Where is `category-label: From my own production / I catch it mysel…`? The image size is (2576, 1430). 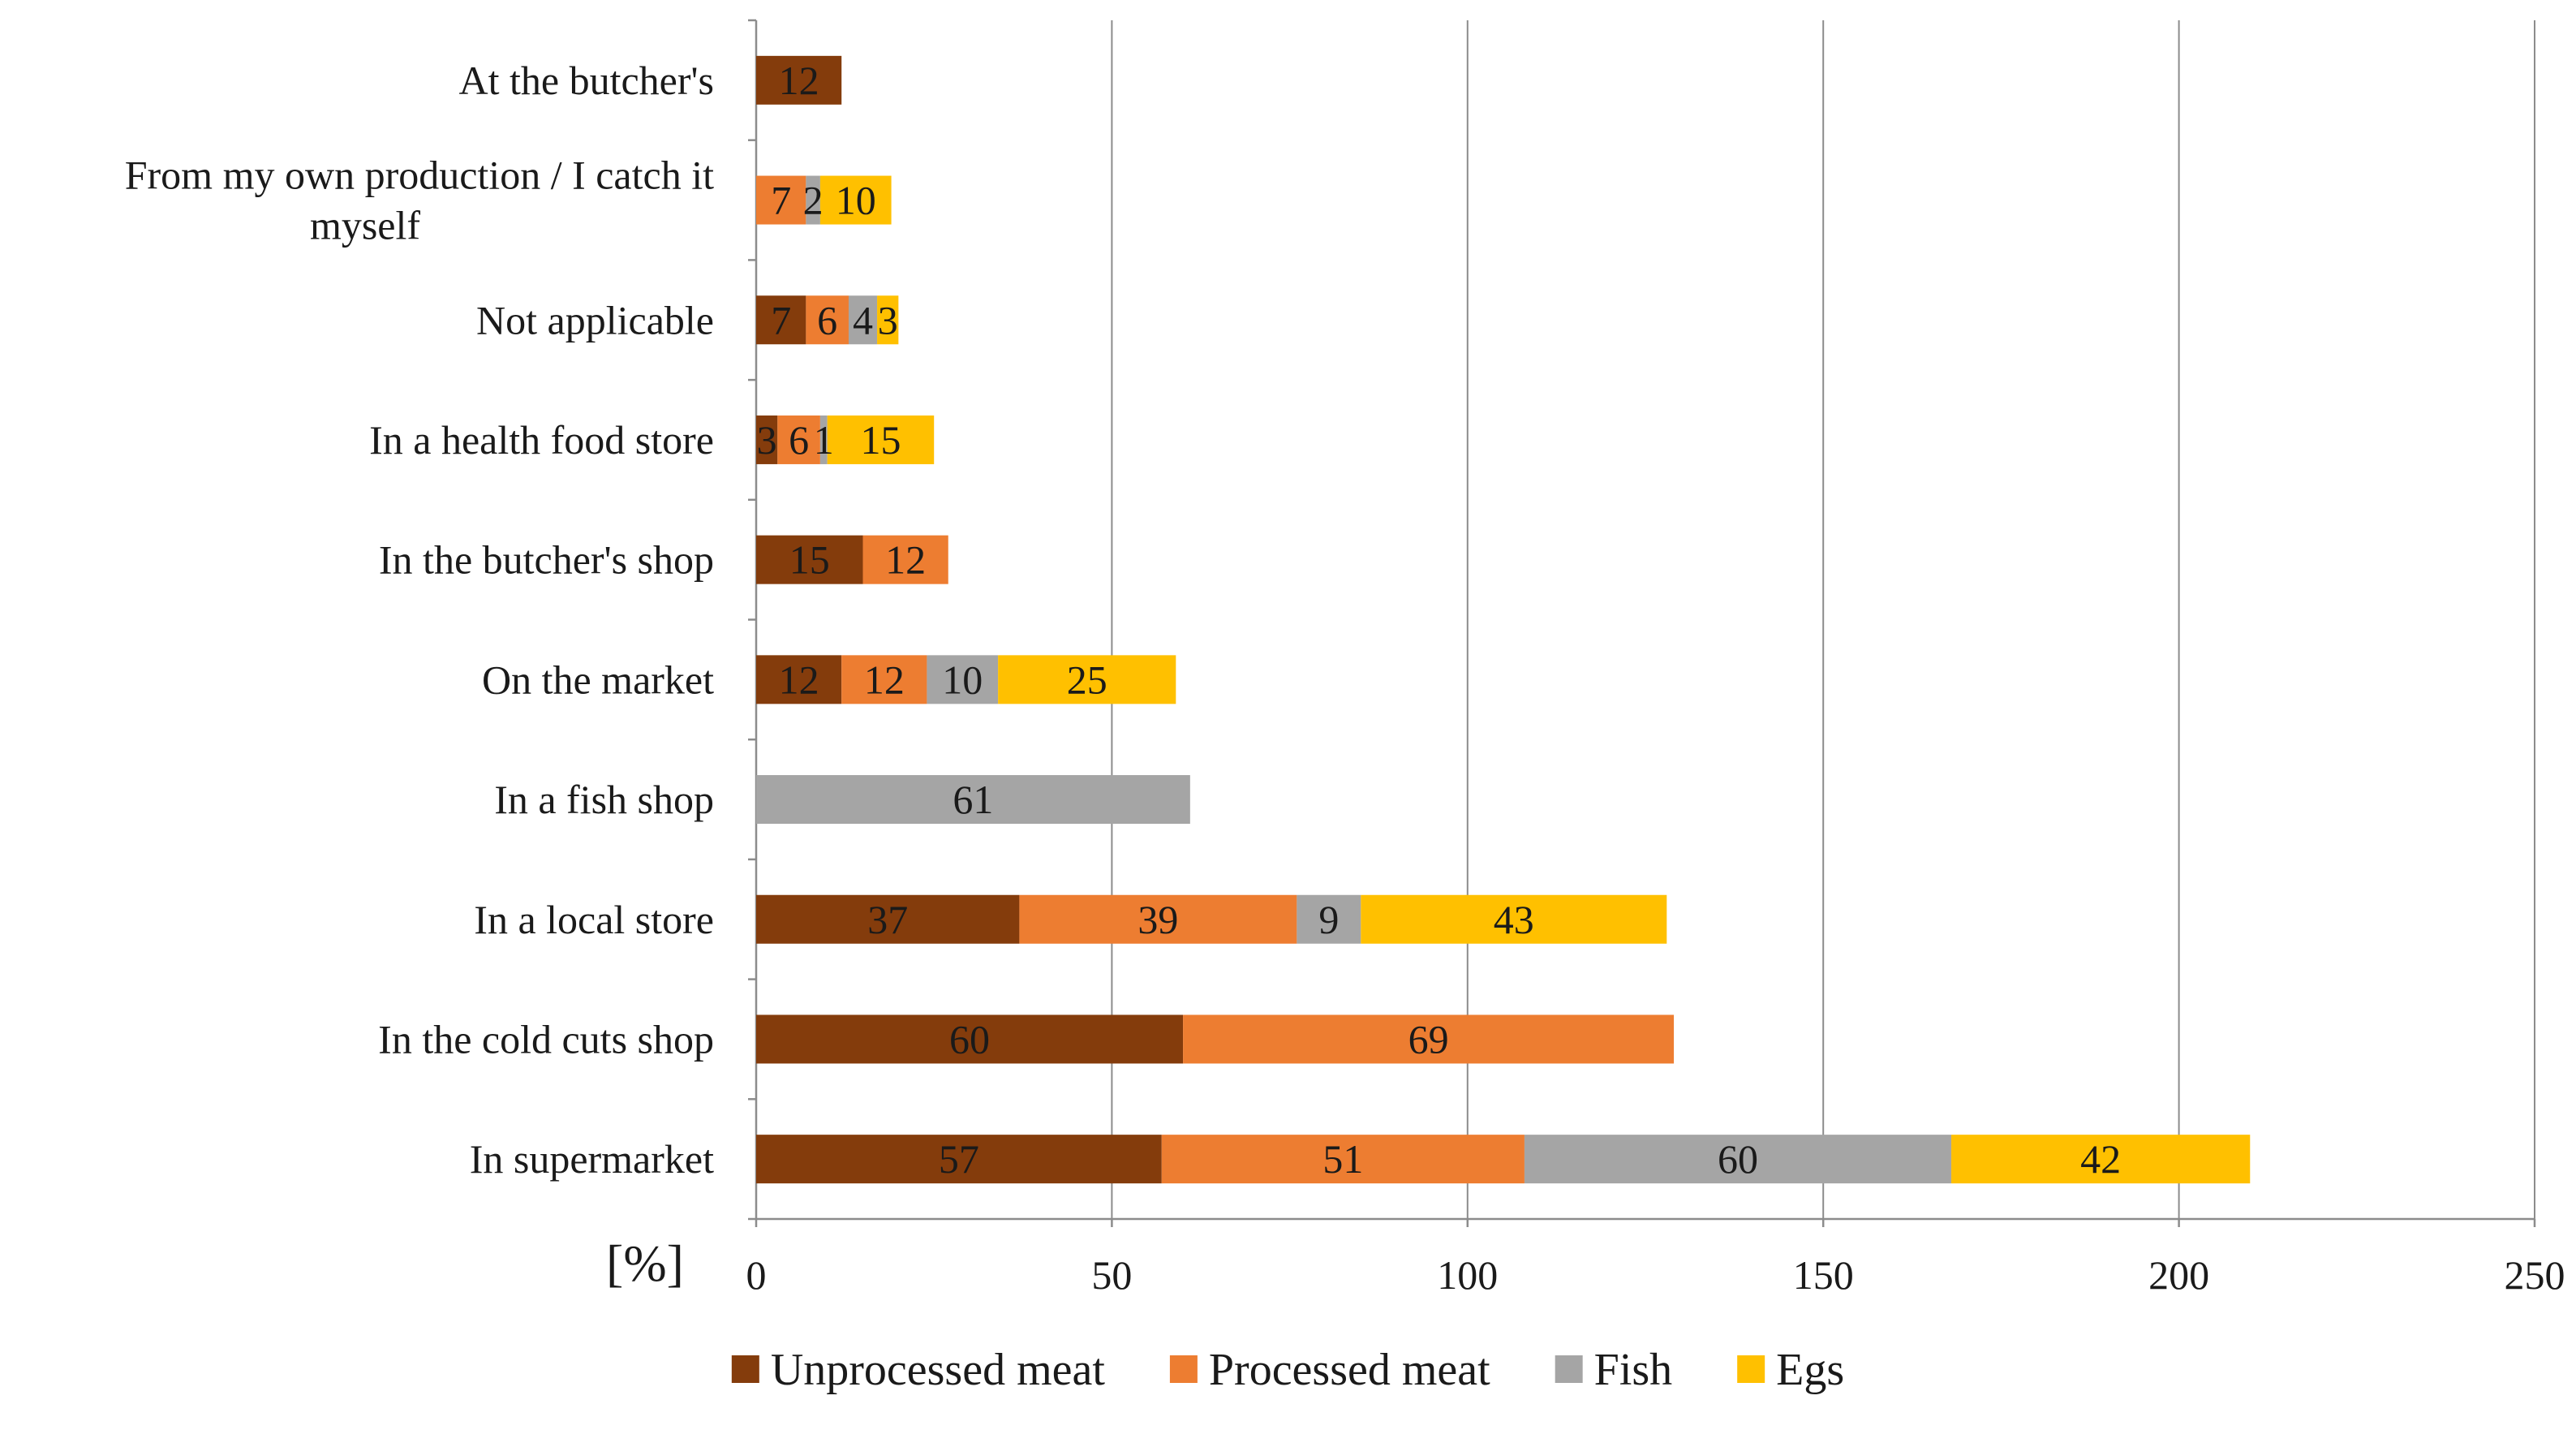
category-label: From my own production / I catch it mysel… is located at coordinates (420, 200).